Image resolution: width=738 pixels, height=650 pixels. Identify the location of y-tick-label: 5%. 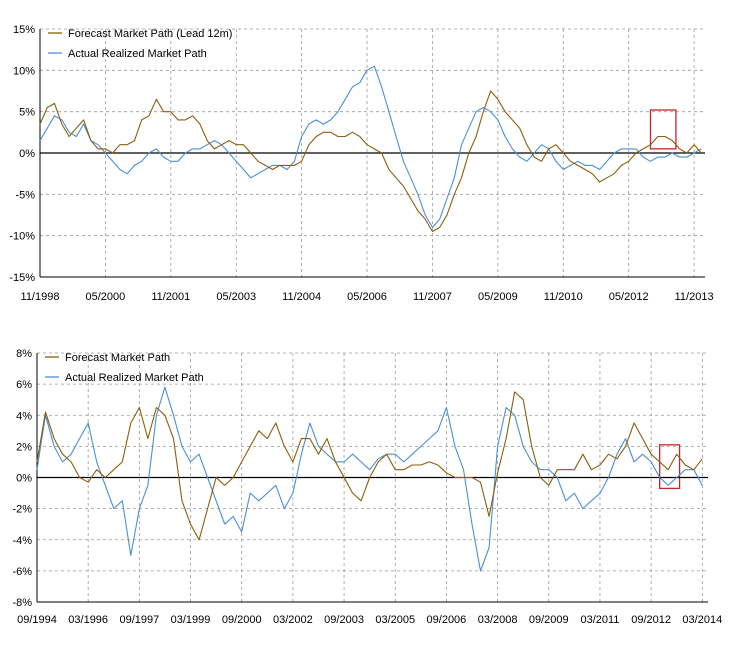
(27, 113).